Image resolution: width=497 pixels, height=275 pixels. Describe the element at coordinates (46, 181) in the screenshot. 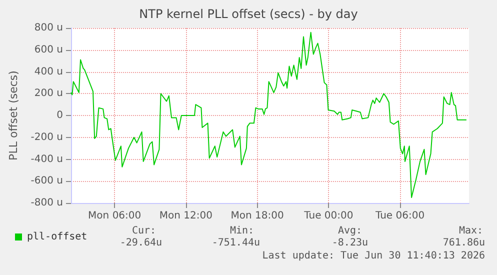

I see `y-tick-label: -600 u` at that location.